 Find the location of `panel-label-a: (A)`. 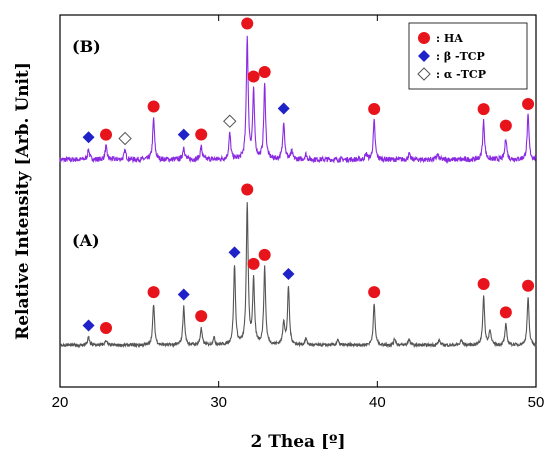

panel-label-a: (A) is located at coordinates (86, 240).